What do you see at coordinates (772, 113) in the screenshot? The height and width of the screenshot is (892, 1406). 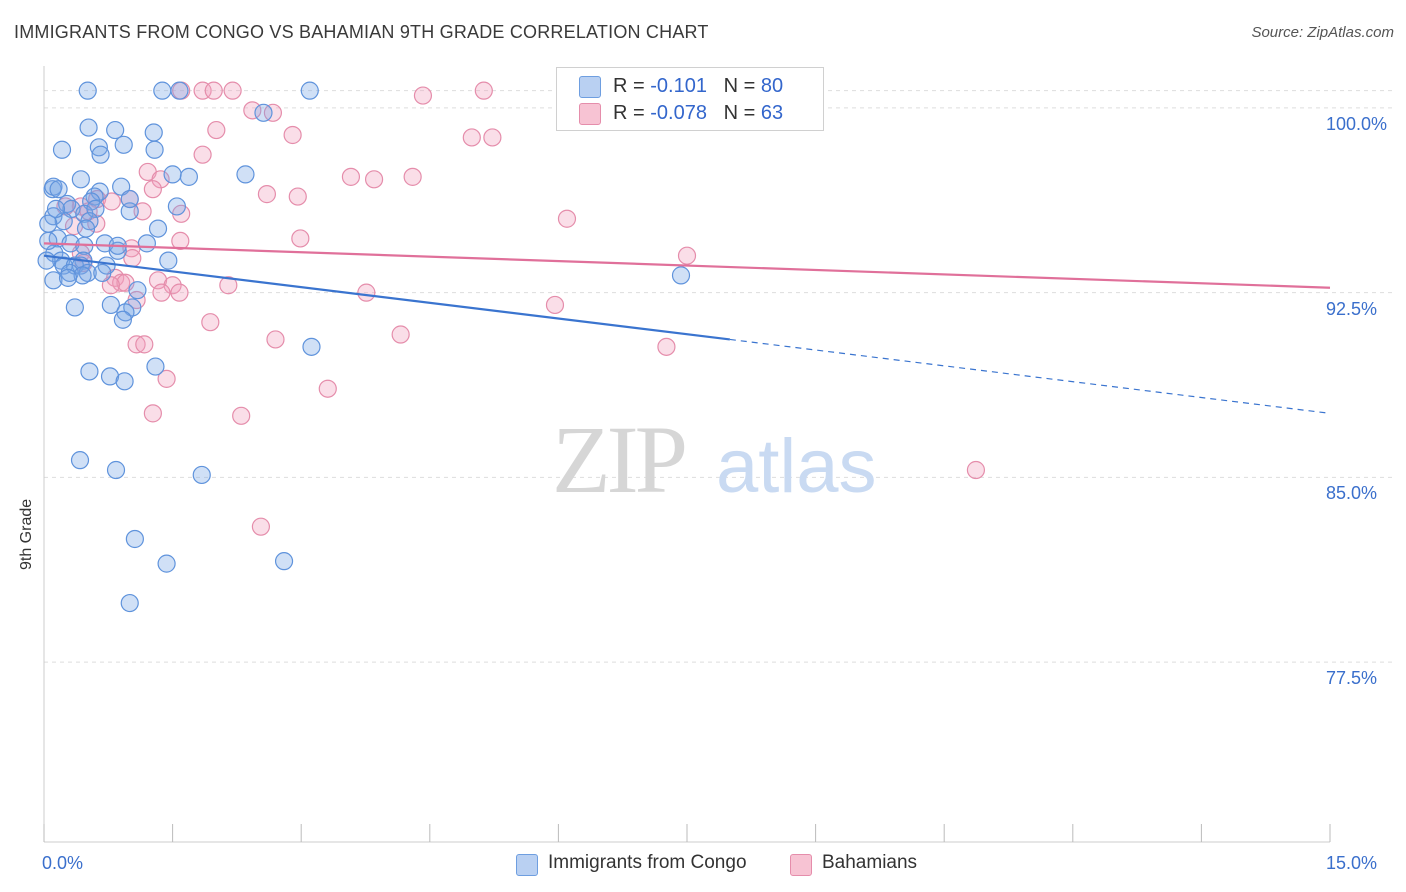 I see `legend-n-value: 63` at bounding box center [772, 113].